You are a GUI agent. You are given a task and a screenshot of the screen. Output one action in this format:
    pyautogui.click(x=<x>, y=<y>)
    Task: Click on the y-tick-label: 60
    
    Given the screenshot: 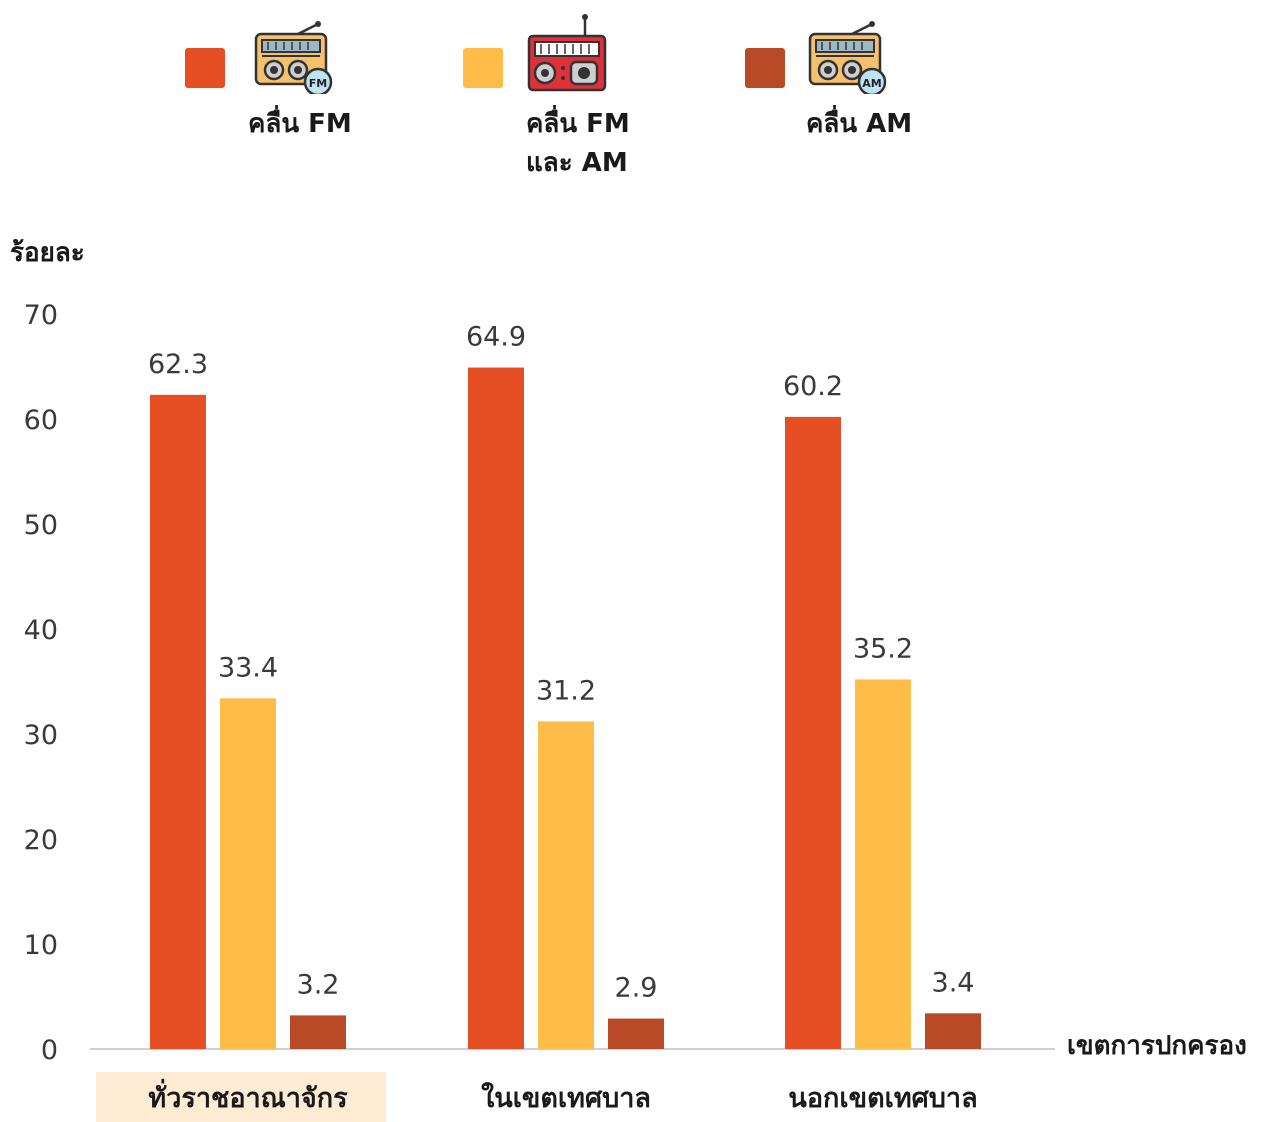 What is the action you would take?
    pyautogui.click(x=41, y=420)
    